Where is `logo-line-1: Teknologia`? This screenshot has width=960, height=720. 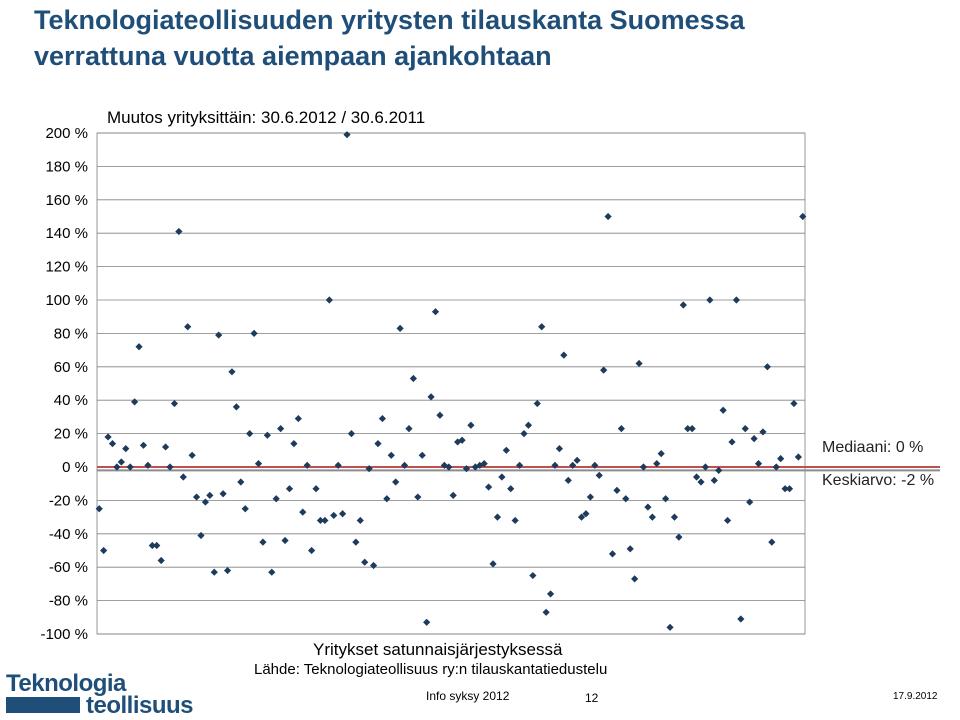 logo-line-1: Teknologia is located at coordinates (66, 683).